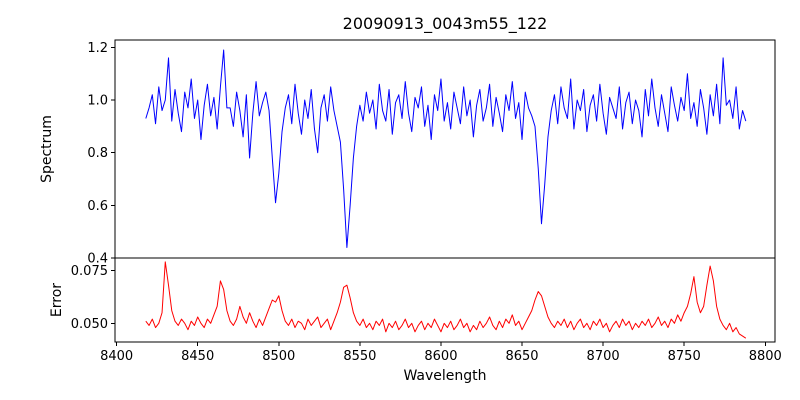 The image size is (800, 400). I want to click on x-tick-label: 8650, so click(521, 356).